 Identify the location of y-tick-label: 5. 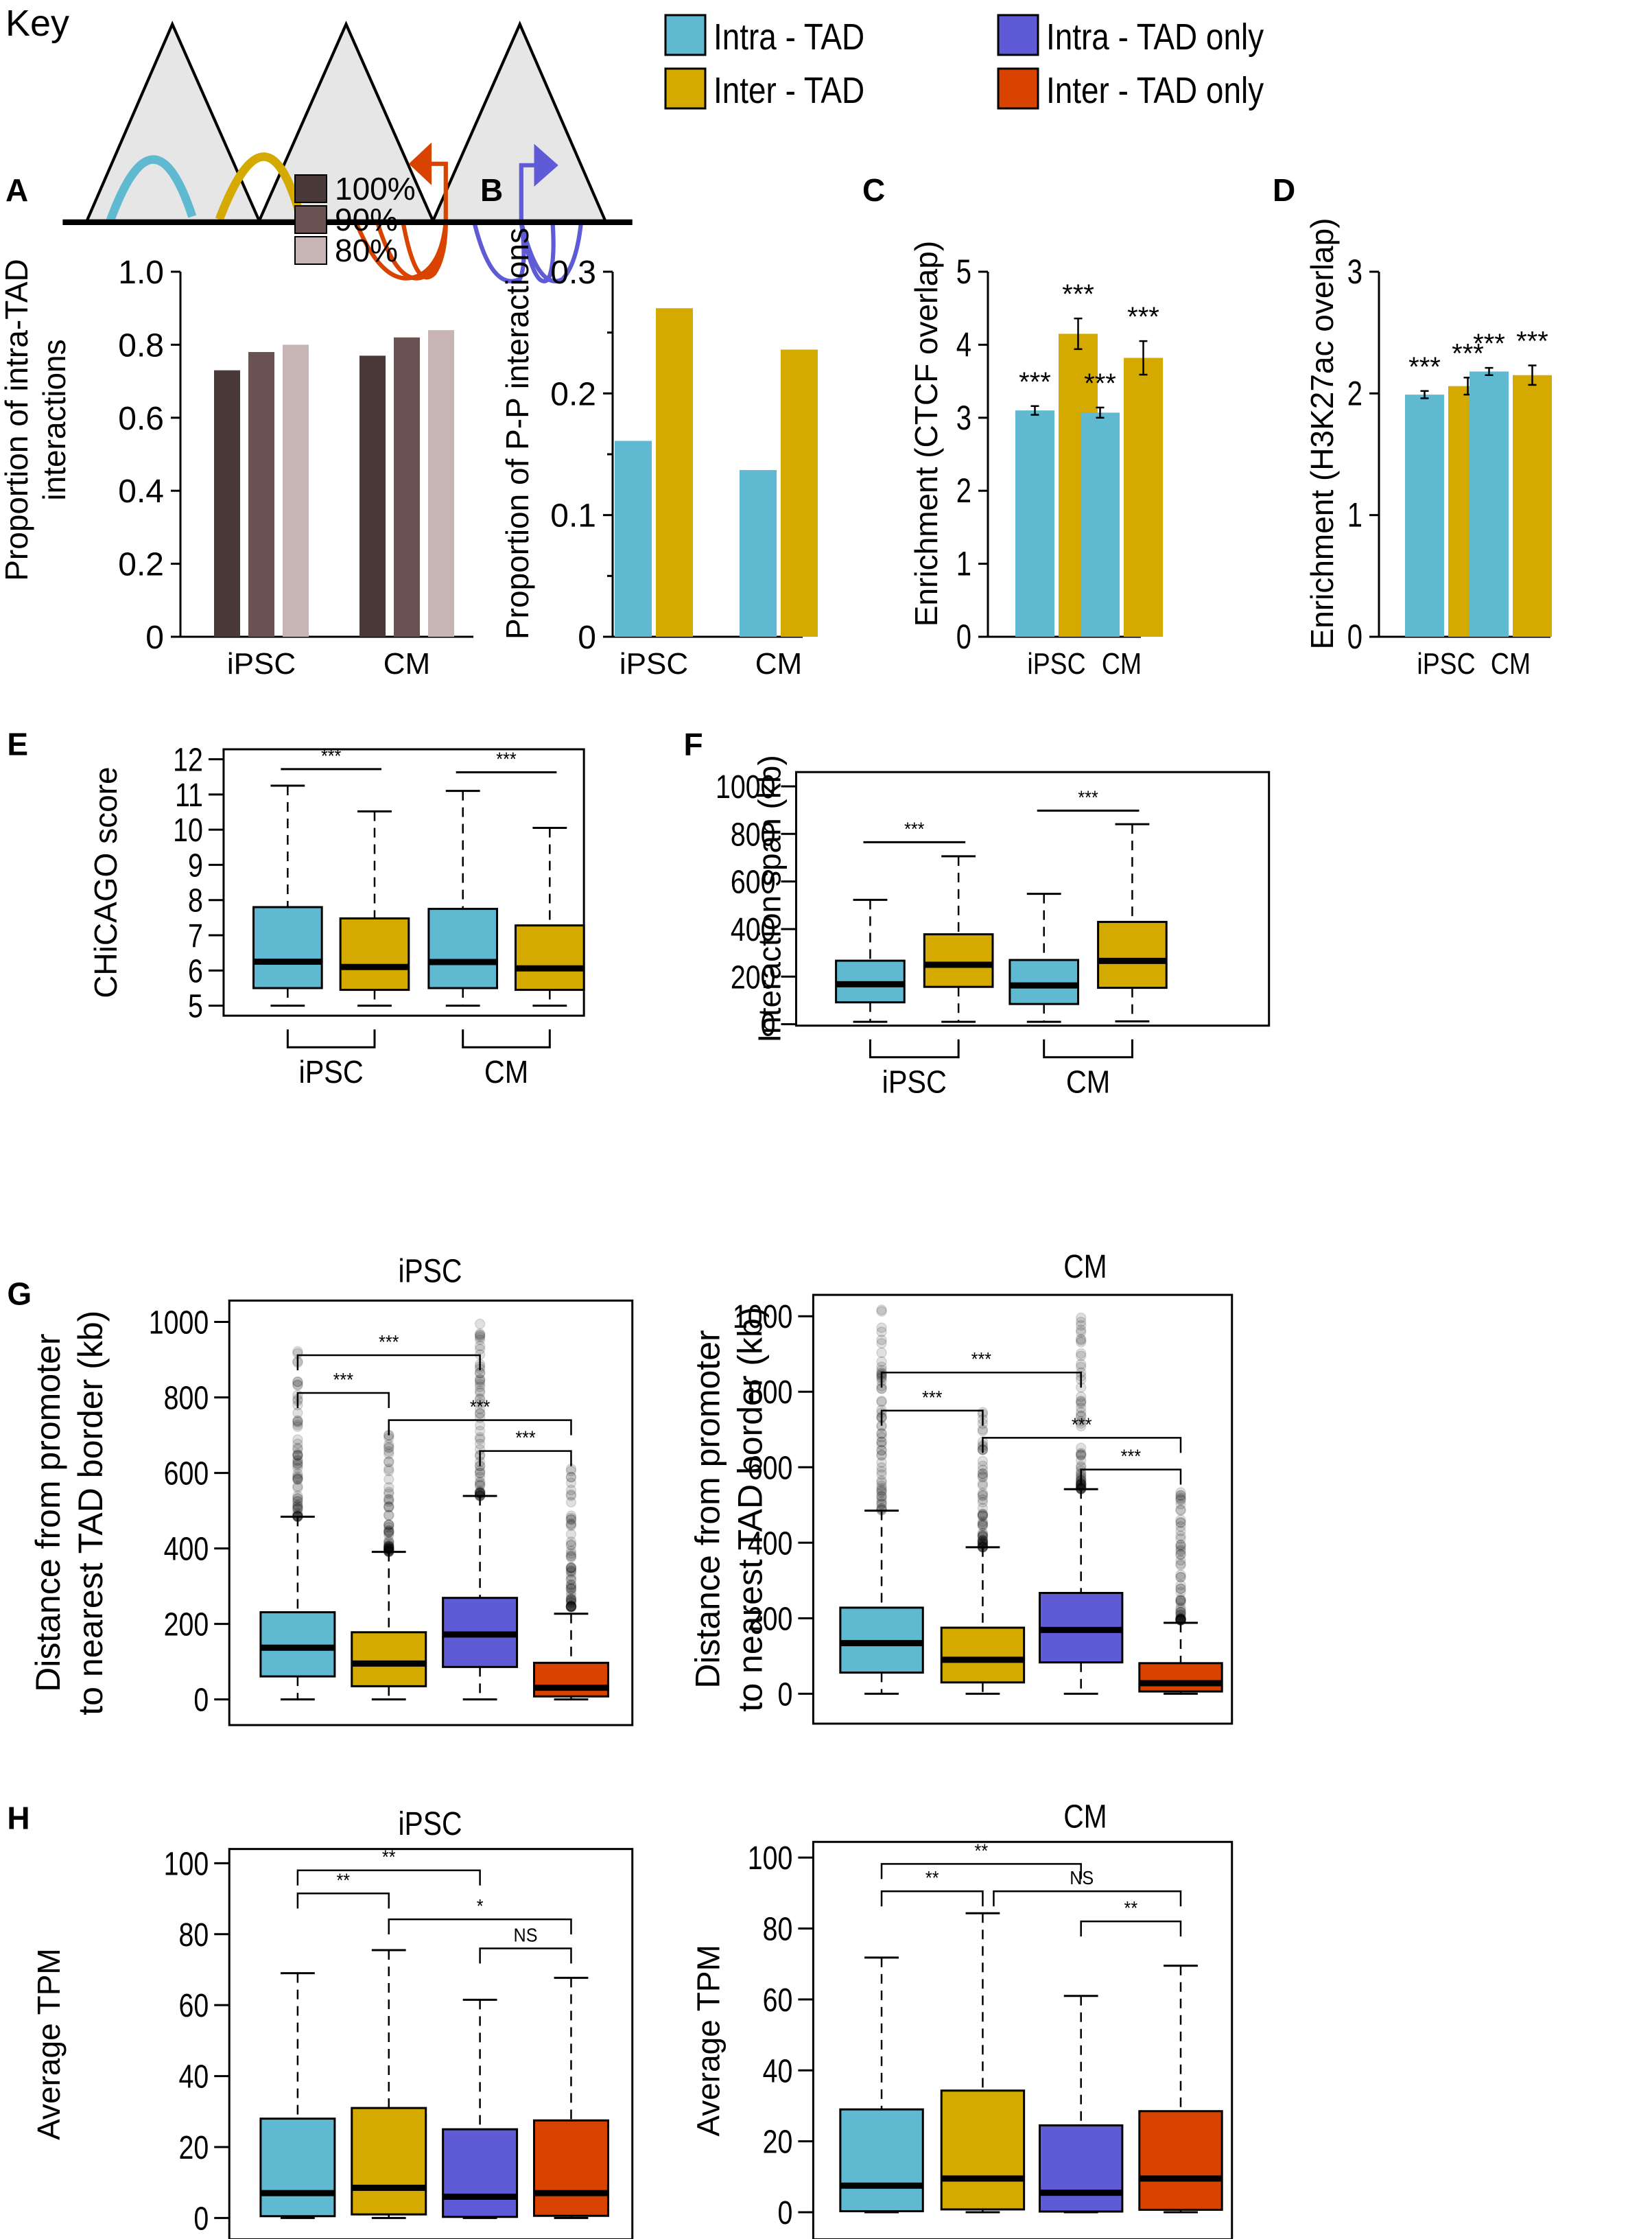
(195, 1006).